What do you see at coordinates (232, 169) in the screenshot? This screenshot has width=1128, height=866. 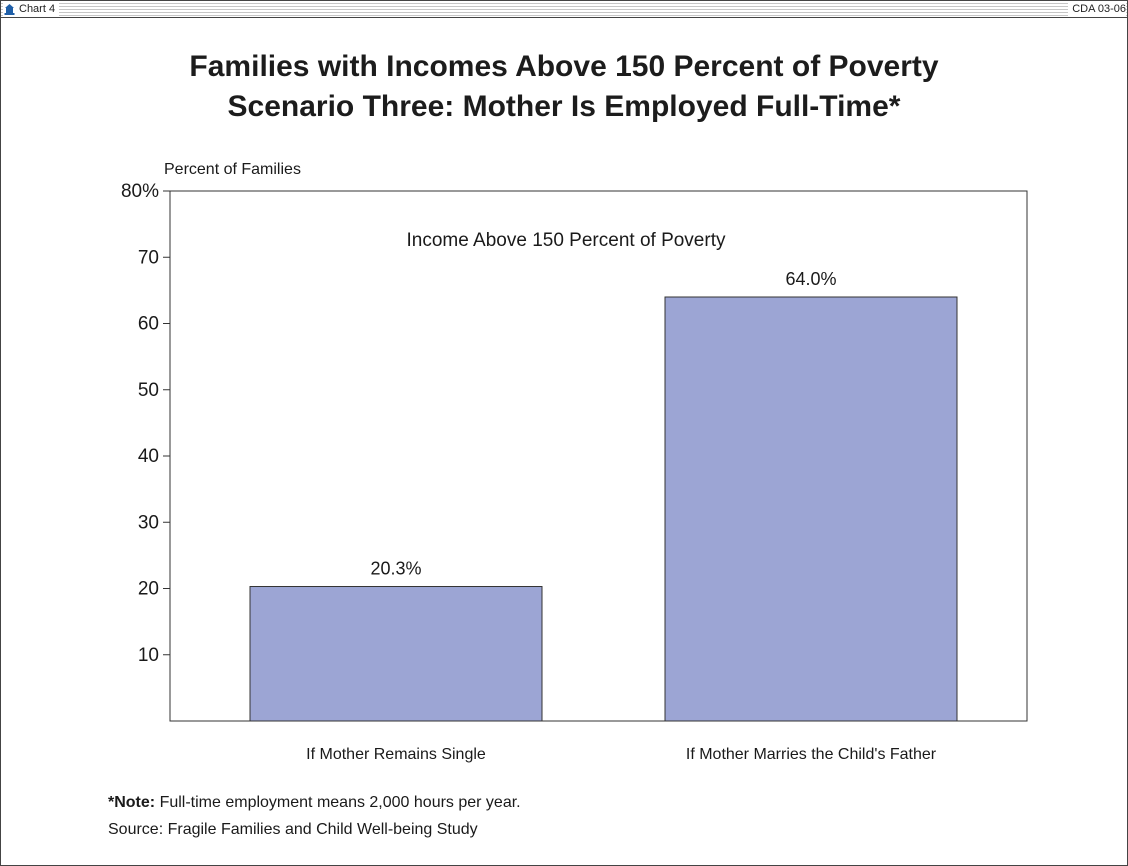 I see `y-axis-label: Percent of Families` at bounding box center [232, 169].